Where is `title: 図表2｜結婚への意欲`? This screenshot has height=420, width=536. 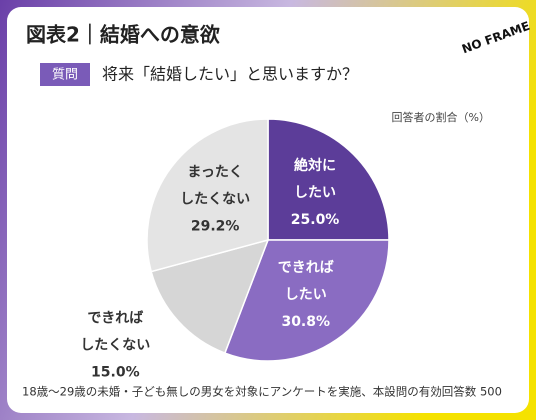 title: 図表2｜結婚への意欲 is located at coordinates (123, 35).